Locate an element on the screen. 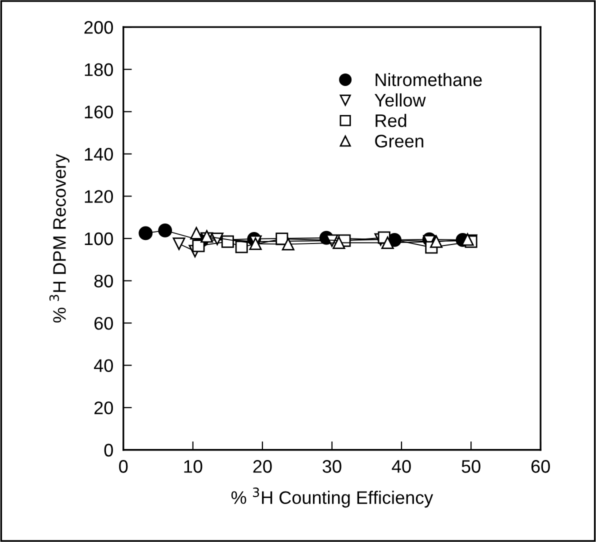 The image size is (596, 542). y-tick-label: 120 is located at coordinates (98, 196).